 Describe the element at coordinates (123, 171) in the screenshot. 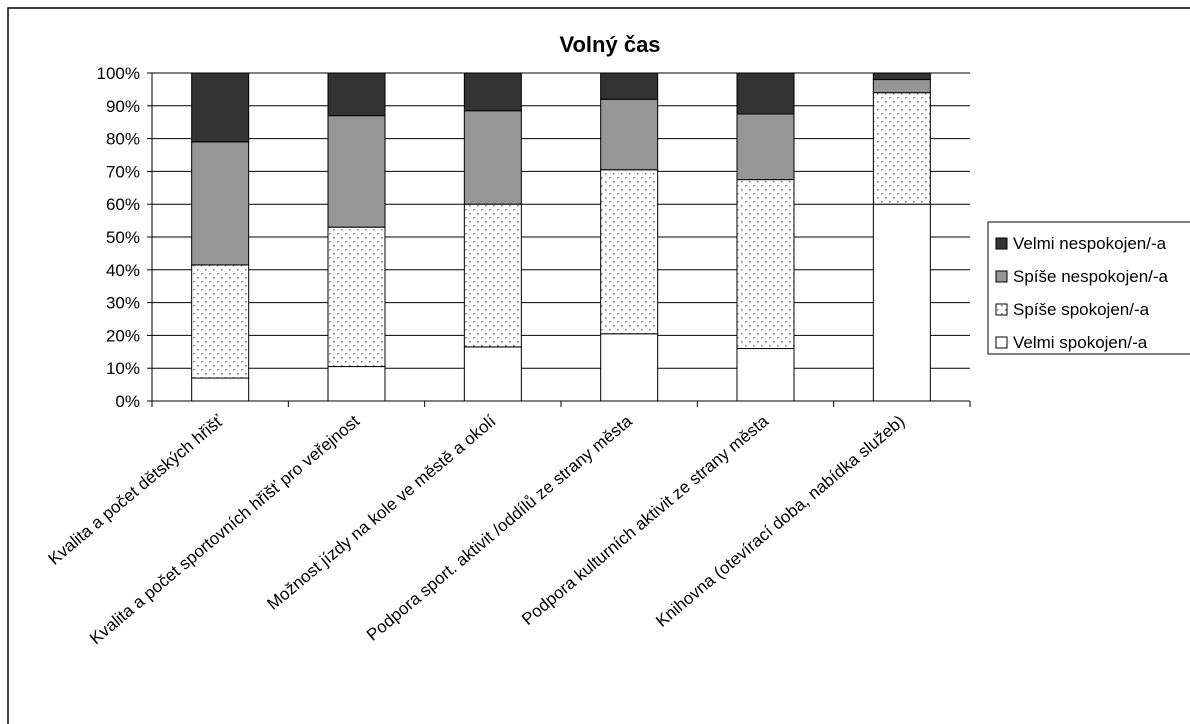

I see `y-tick-label: 70%` at that location.